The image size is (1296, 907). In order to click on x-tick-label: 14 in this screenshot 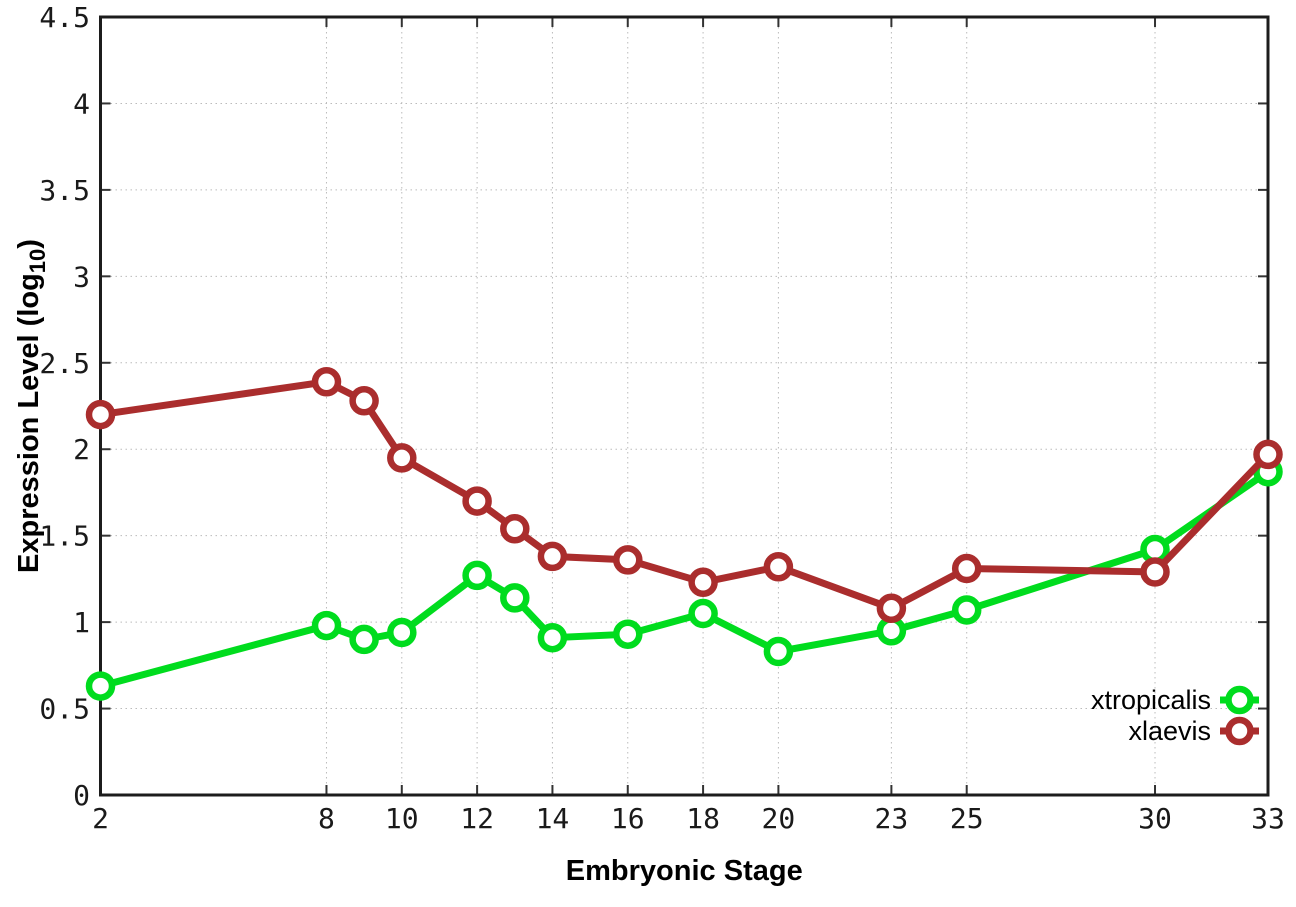, I will do `click(553, 818)`.